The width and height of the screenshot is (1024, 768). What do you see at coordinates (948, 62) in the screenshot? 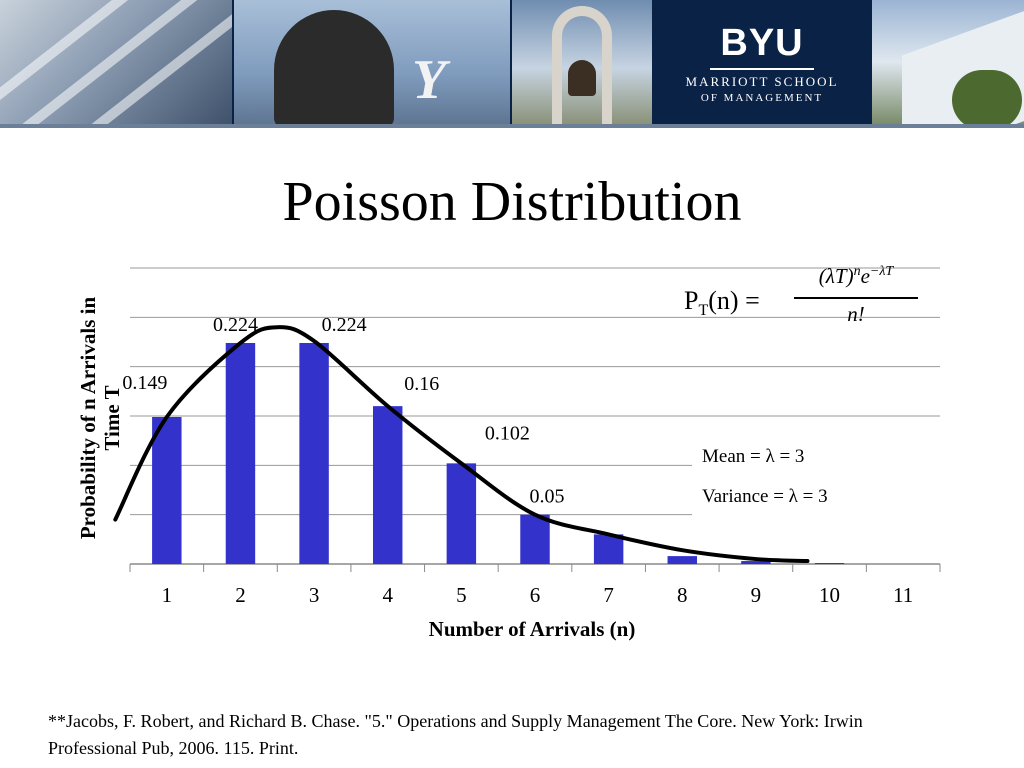
I see `campus-photo` at bounding box center [948, 62].